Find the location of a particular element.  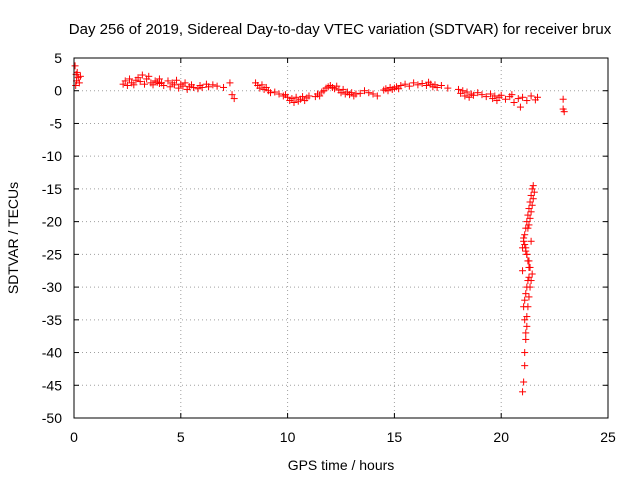

y-tick-label: -5 is located at coordinates (56, 123).